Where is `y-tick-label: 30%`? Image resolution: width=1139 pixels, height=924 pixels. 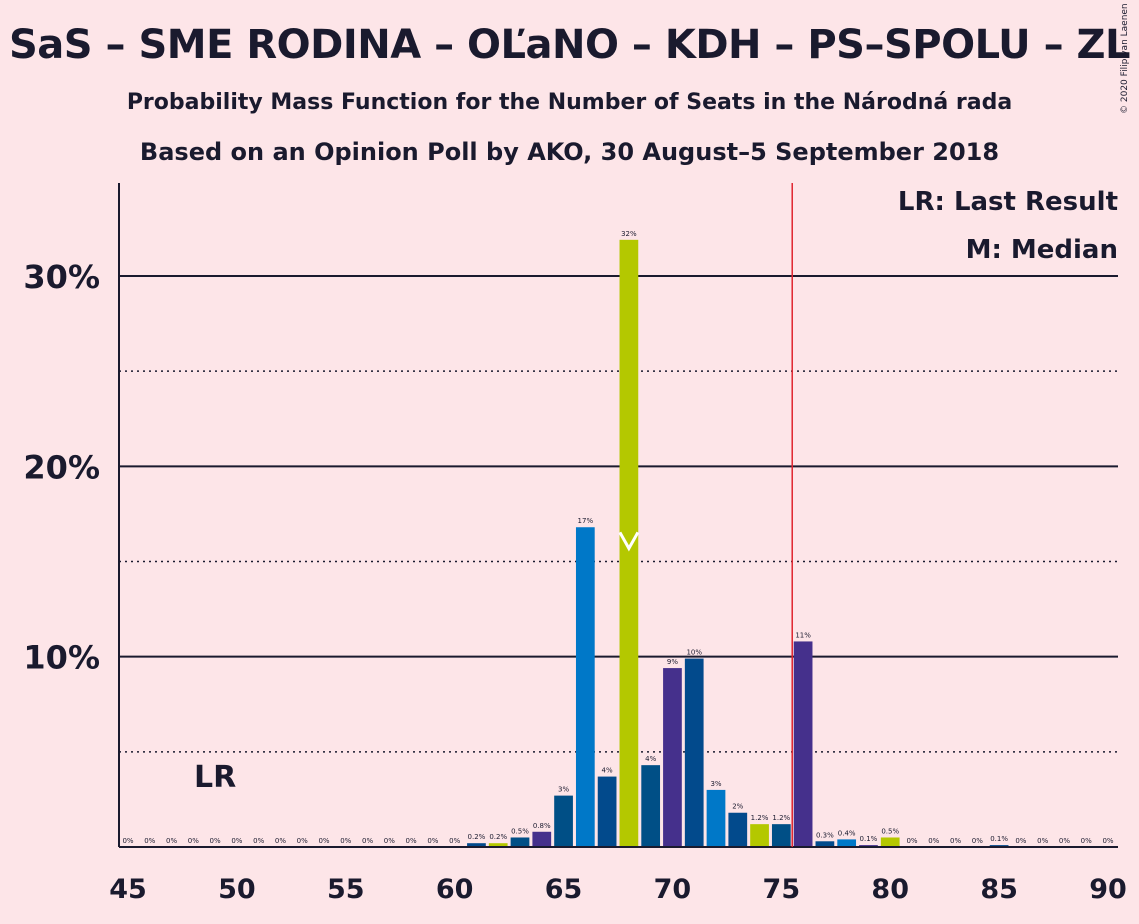
y-tick-label: 30% is located at coordinates (61, 277).